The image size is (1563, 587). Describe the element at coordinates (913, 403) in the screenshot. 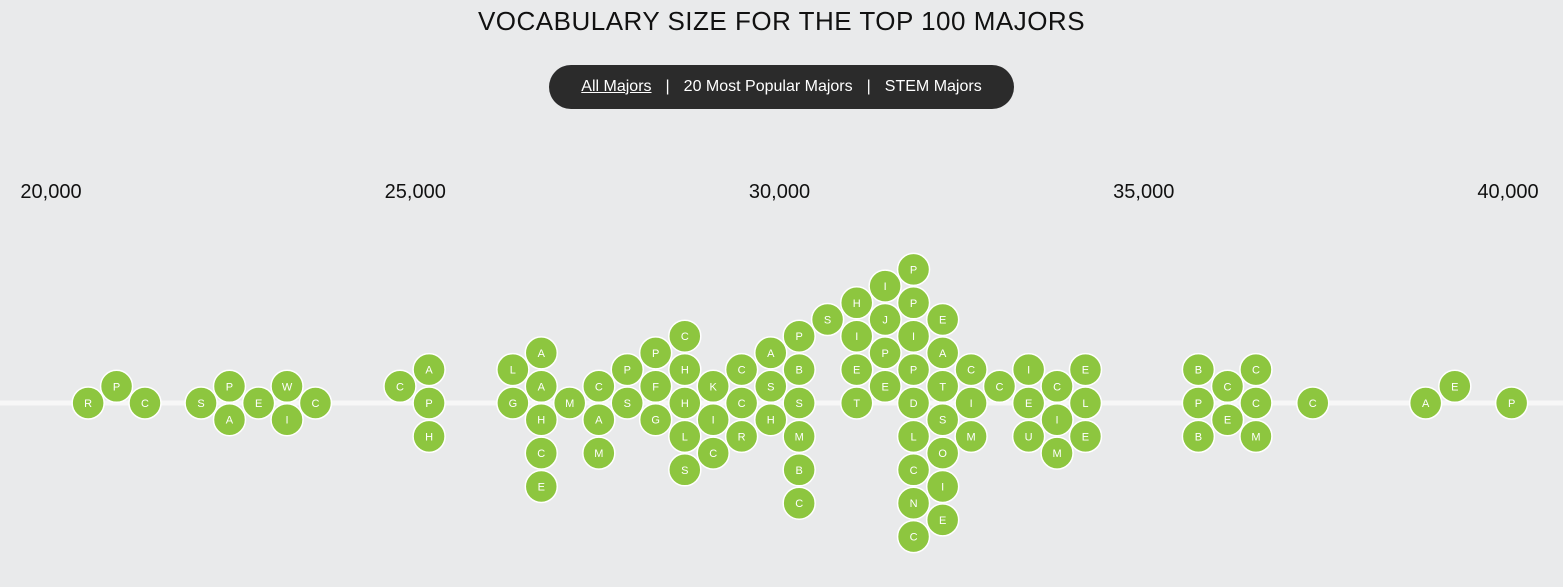

I see `major-bubble: D` at that location.